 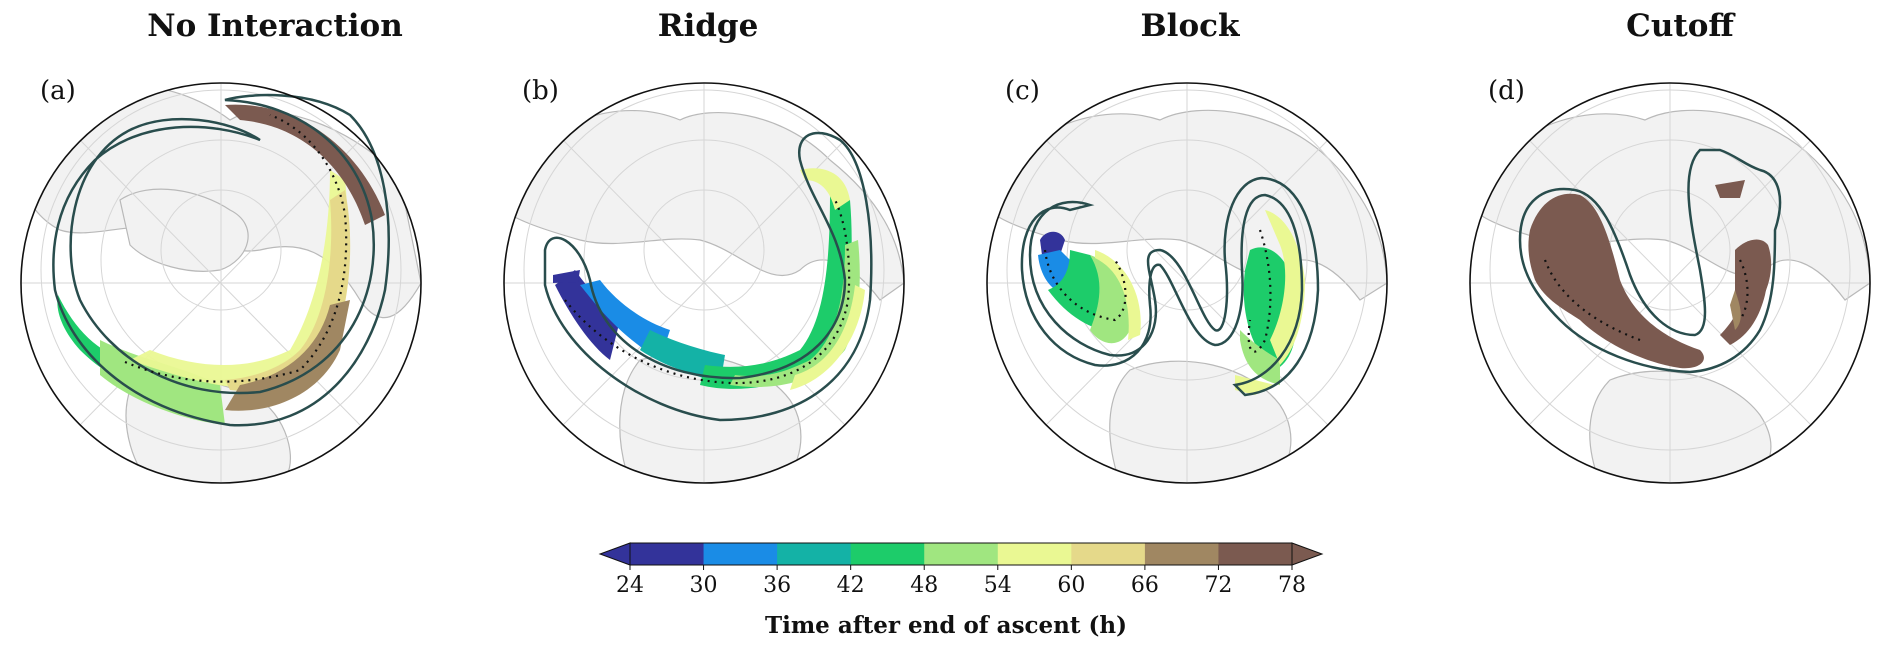 I want to click on colorbar-tick-label: 24, so click(x=630, y=585).